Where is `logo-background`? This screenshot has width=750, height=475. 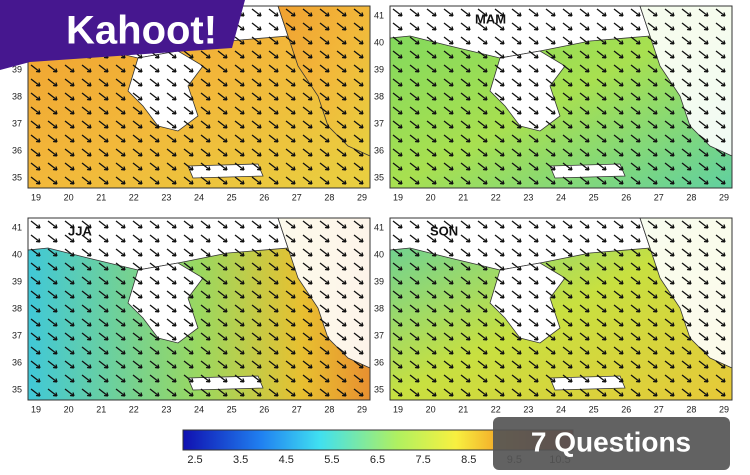
logo-background is located at coordinates (122, 35).